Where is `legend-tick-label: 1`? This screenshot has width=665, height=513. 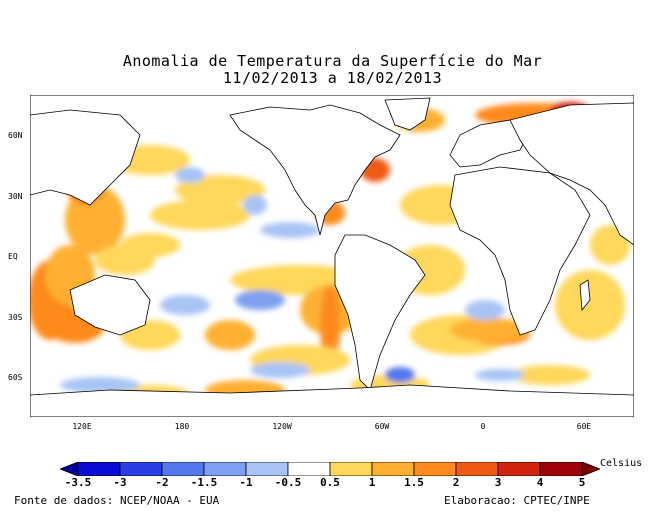
legend-tick-label: 1 is located at coordinates (372, 482).